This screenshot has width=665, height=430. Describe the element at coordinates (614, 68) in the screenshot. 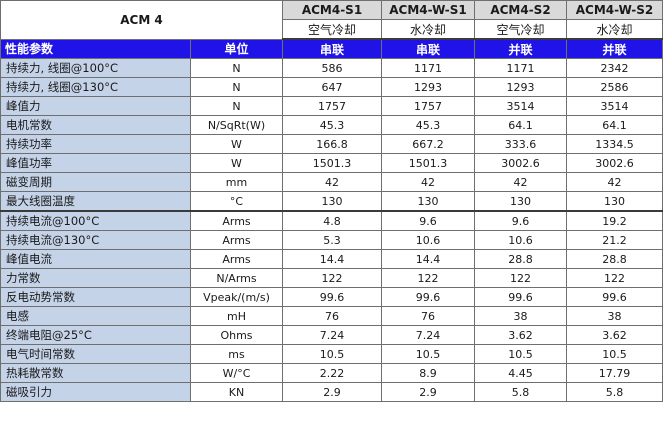

I see `value-cell: 2342` at that location.